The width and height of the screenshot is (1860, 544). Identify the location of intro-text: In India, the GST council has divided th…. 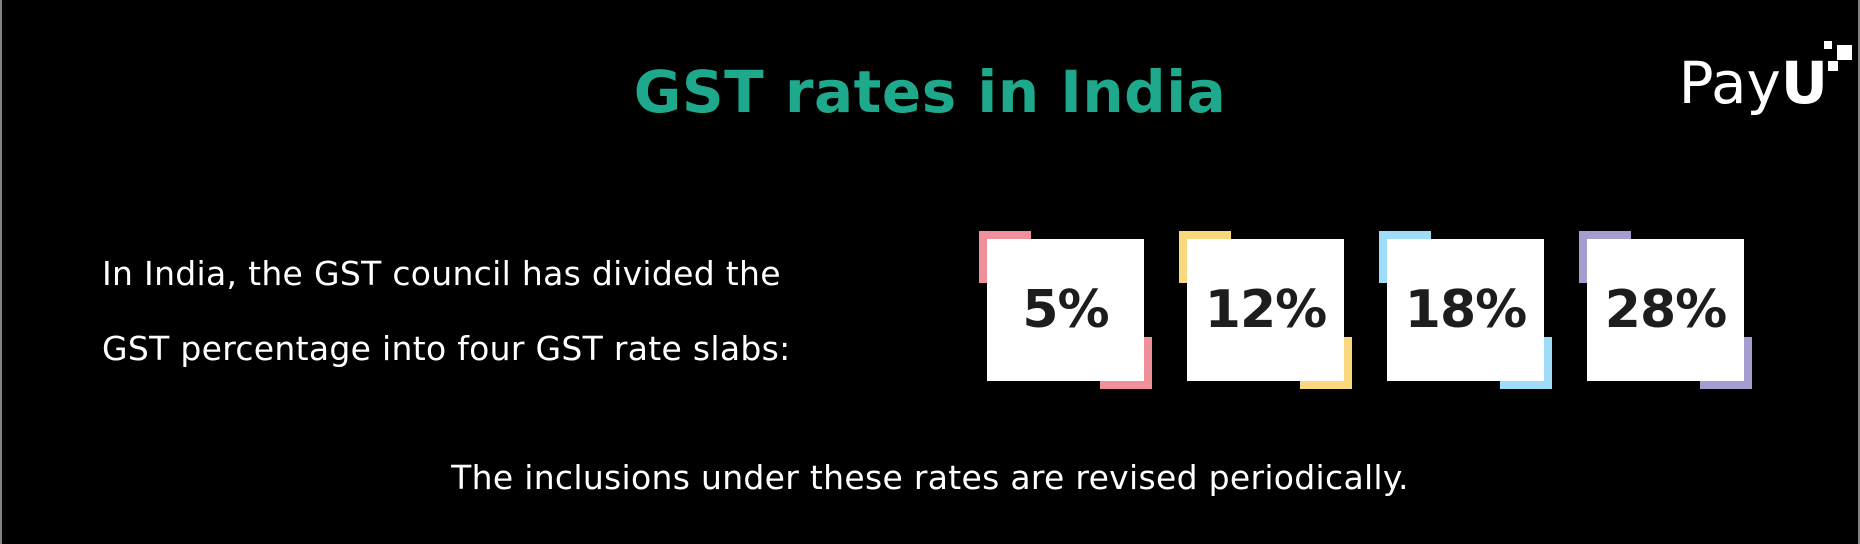
(446, 311).